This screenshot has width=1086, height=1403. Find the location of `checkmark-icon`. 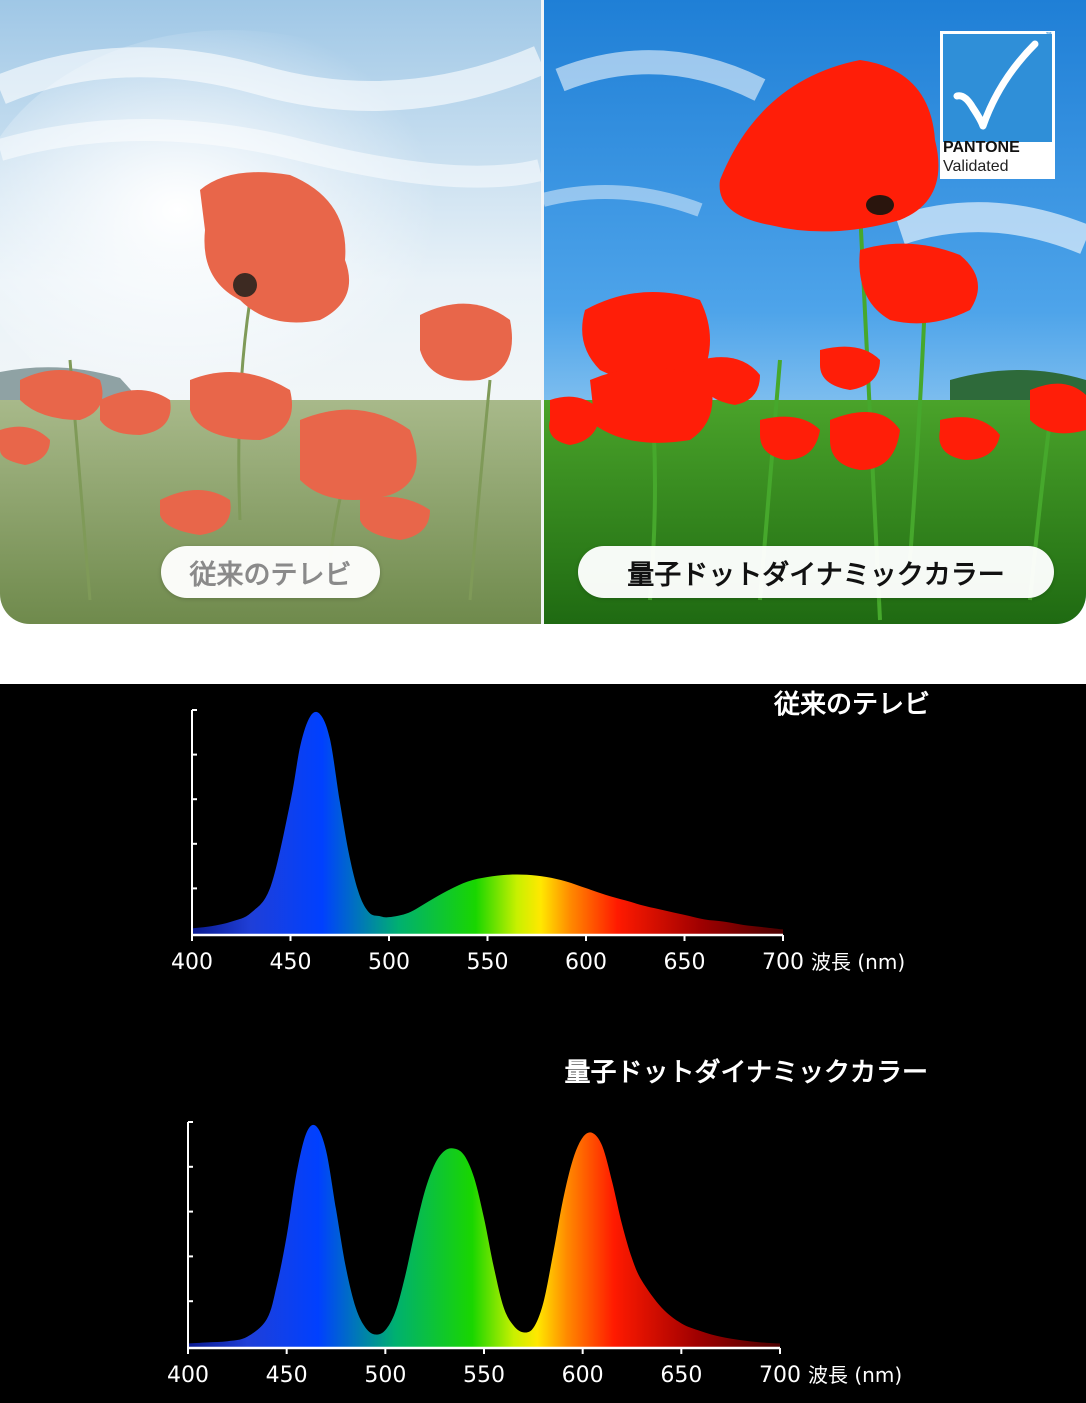

checkmark-icon is located at coordinates (997, 88).